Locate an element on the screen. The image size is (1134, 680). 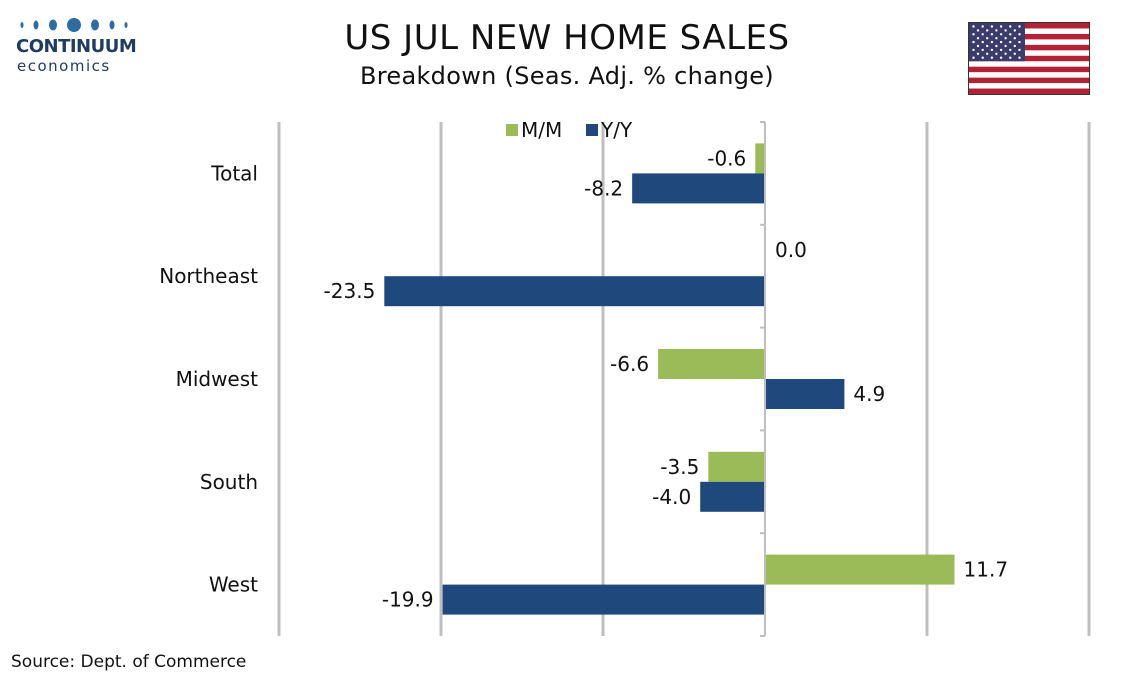
data-label: -19.9 is located at coordinates (408, 600).